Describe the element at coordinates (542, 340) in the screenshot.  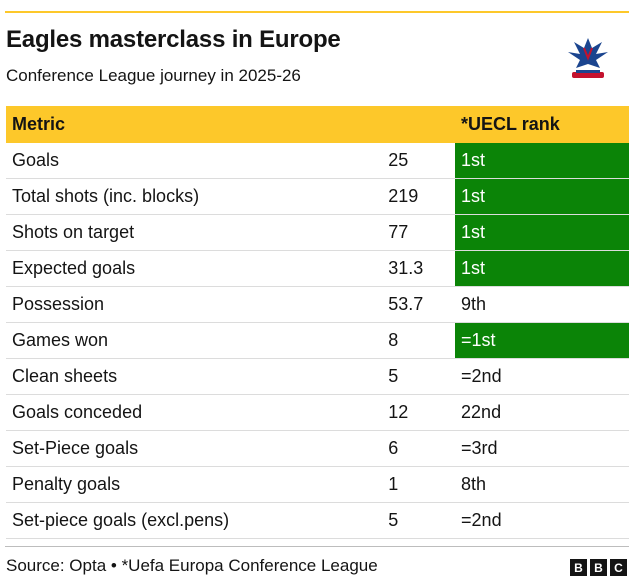
I see `rank-cell: =1st` at that location.